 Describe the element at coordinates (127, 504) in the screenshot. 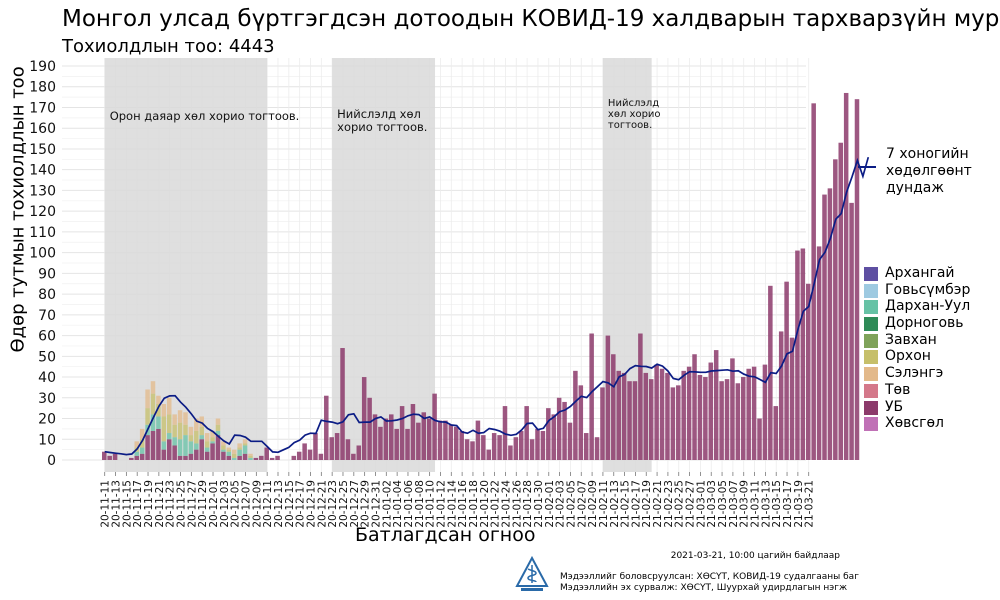

I see `x-tick-label: 20-11-15` at that location.